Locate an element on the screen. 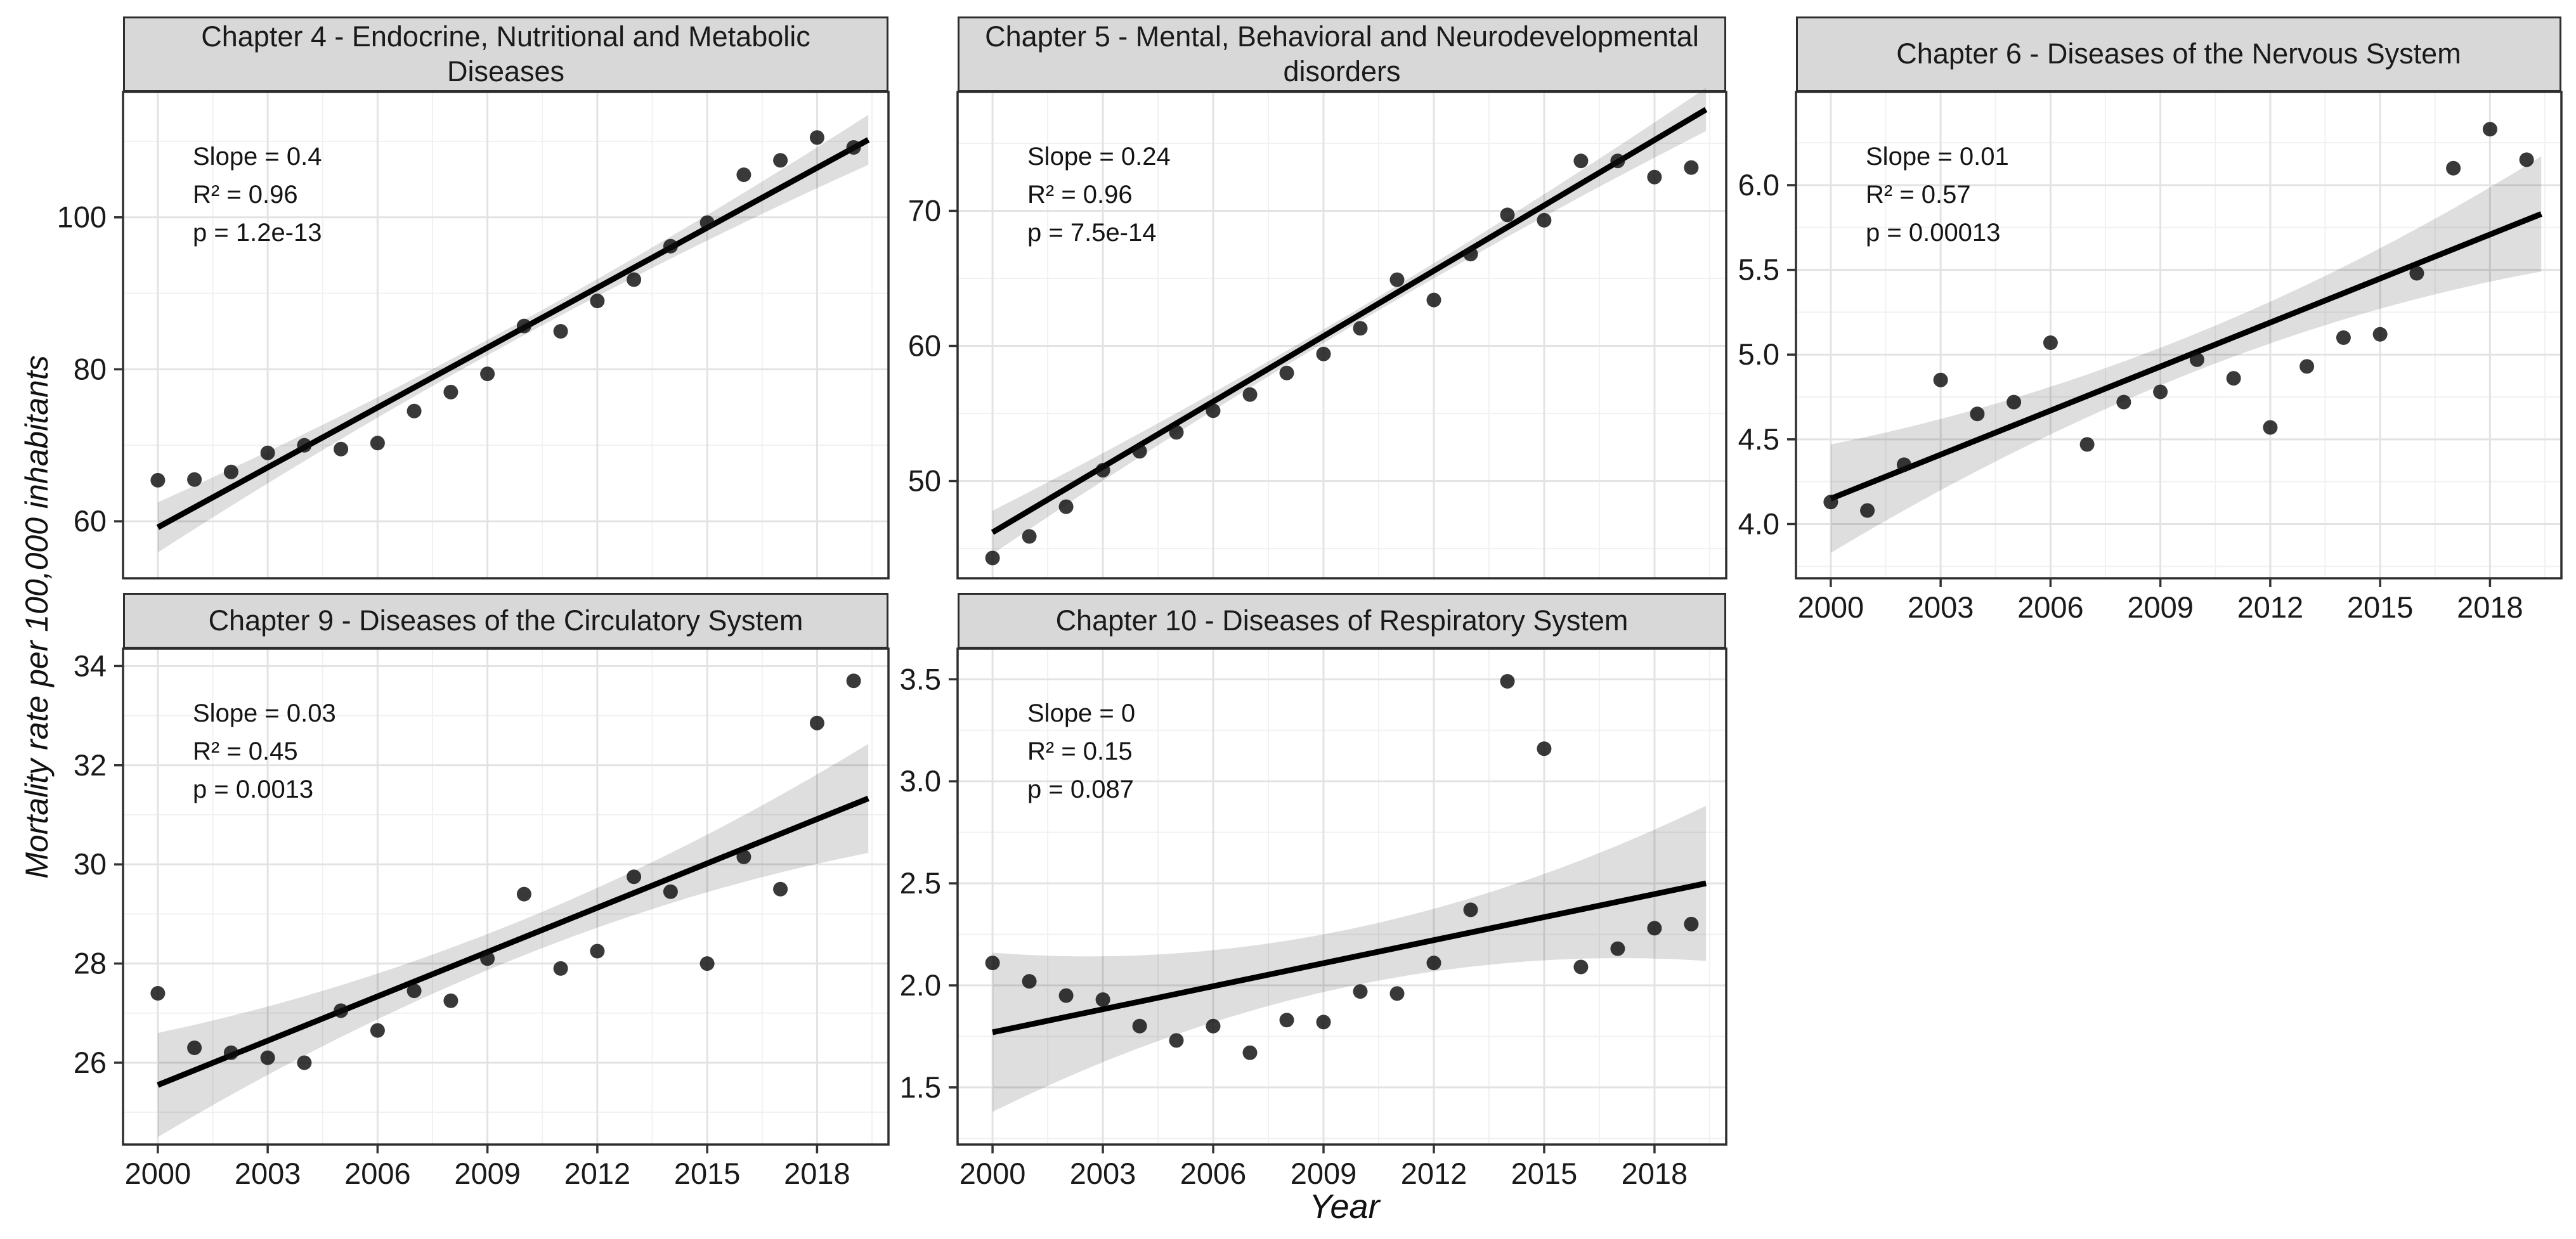 This screenshot has height=1239, width=2576. regression-stat-line: Slope = 0 is located at coordinates (1082, 713).